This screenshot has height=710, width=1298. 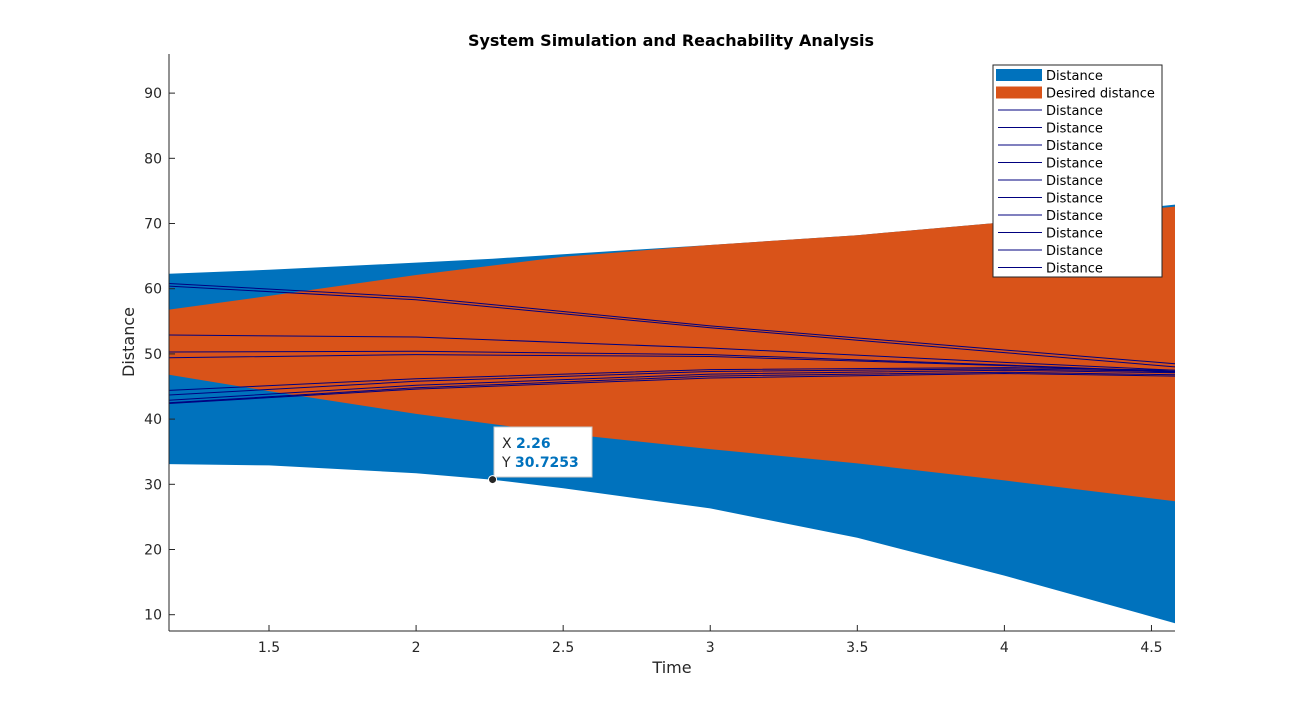 I want to click on x-tick-label: 2, so click(x=416, y=648).